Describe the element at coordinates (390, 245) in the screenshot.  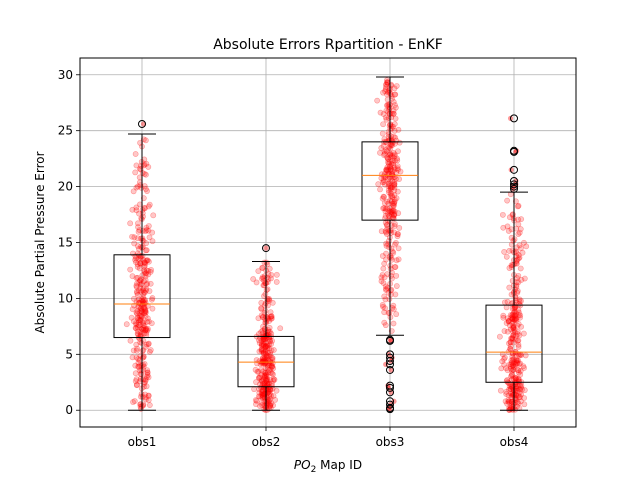
I see `box-obs3` at that location.